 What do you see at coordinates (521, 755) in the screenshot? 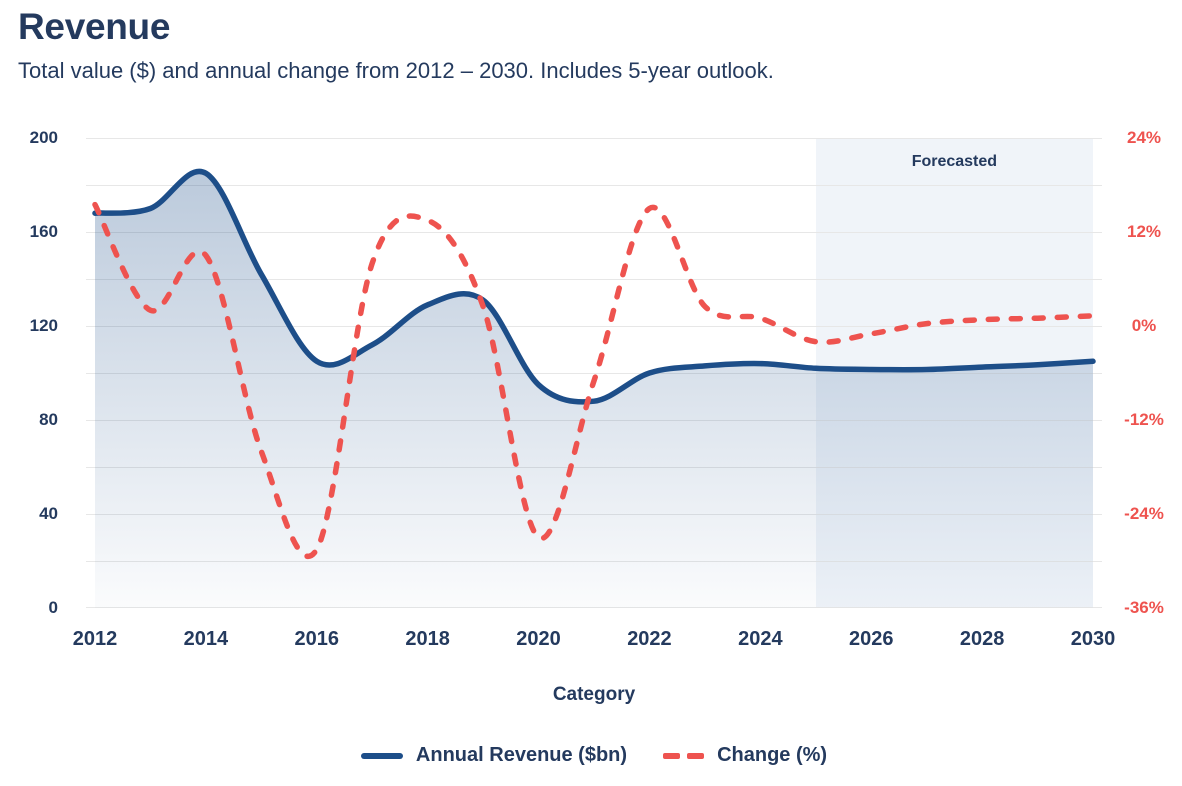
I see `legend-label-annual-revenue: Annual Revenue ($bn)` at bounding box center [521, 755].